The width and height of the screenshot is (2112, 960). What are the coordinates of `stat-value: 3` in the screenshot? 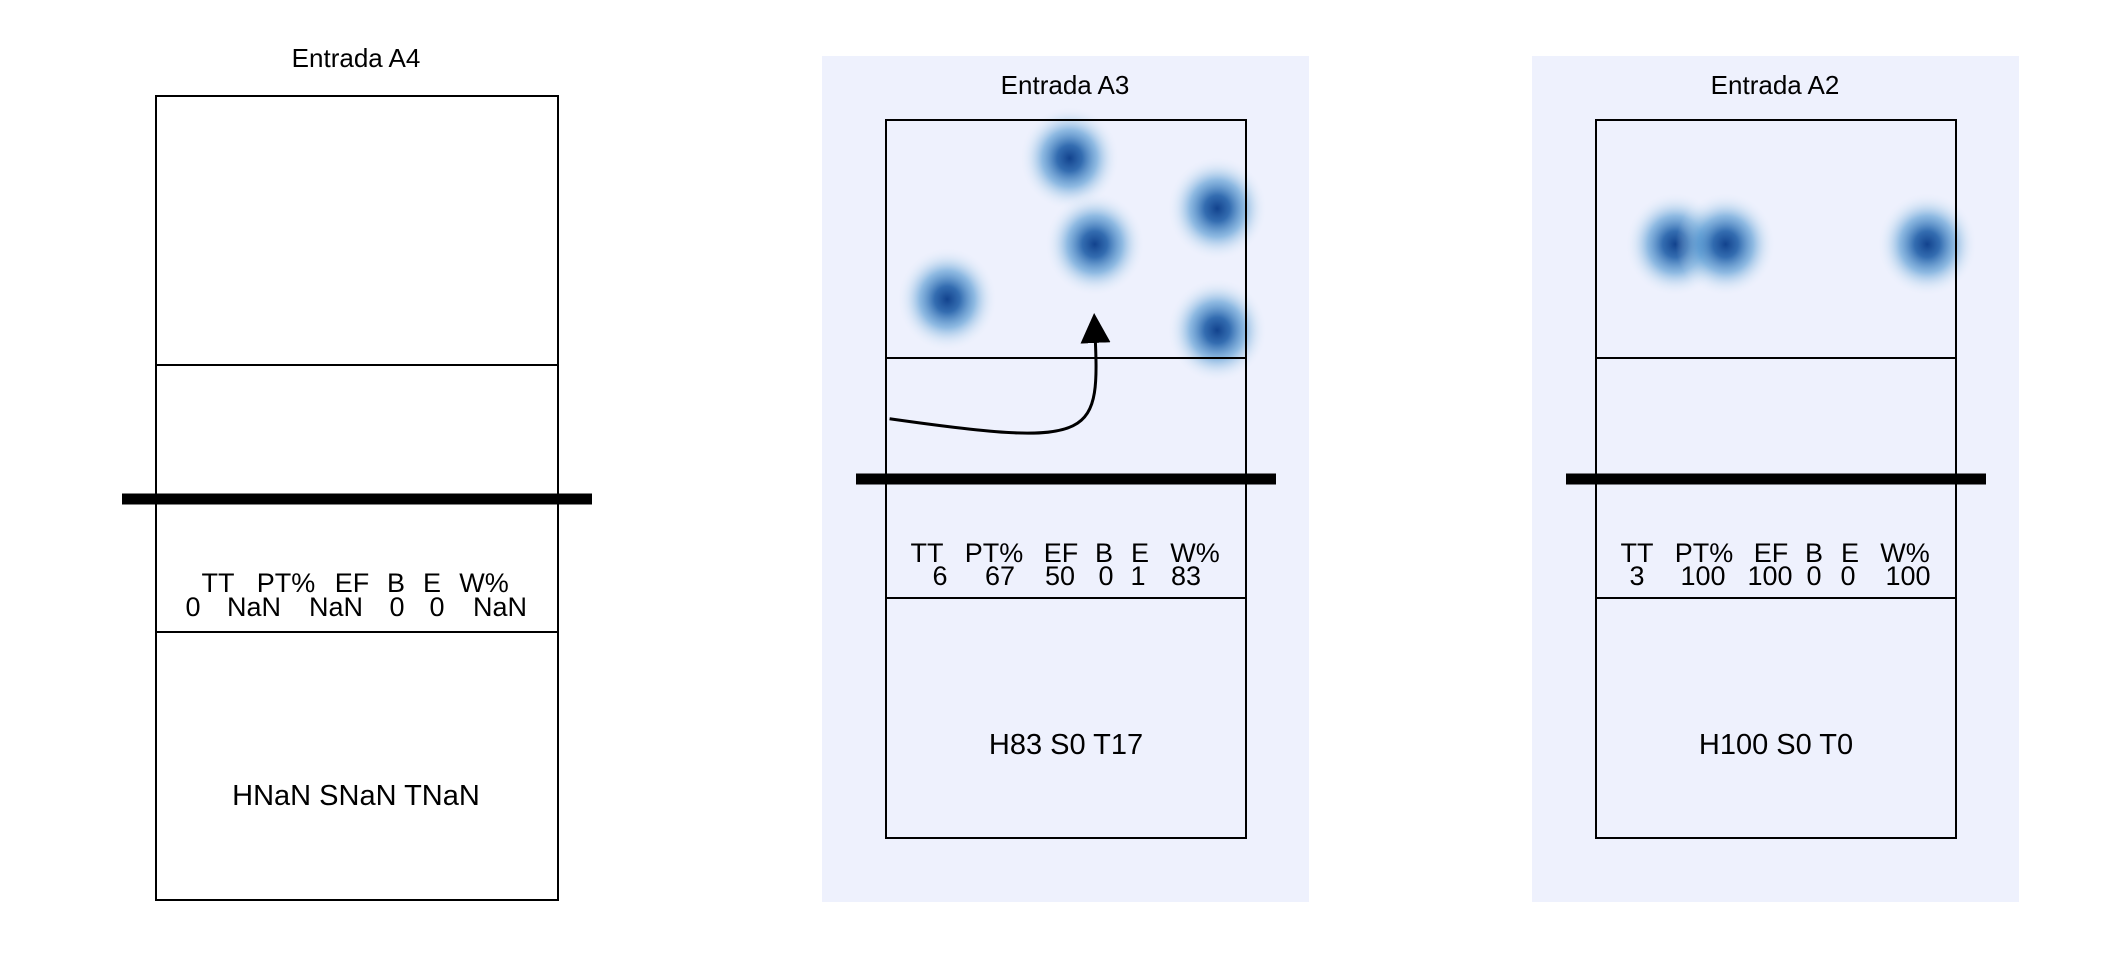 It's located at (1636, 576).